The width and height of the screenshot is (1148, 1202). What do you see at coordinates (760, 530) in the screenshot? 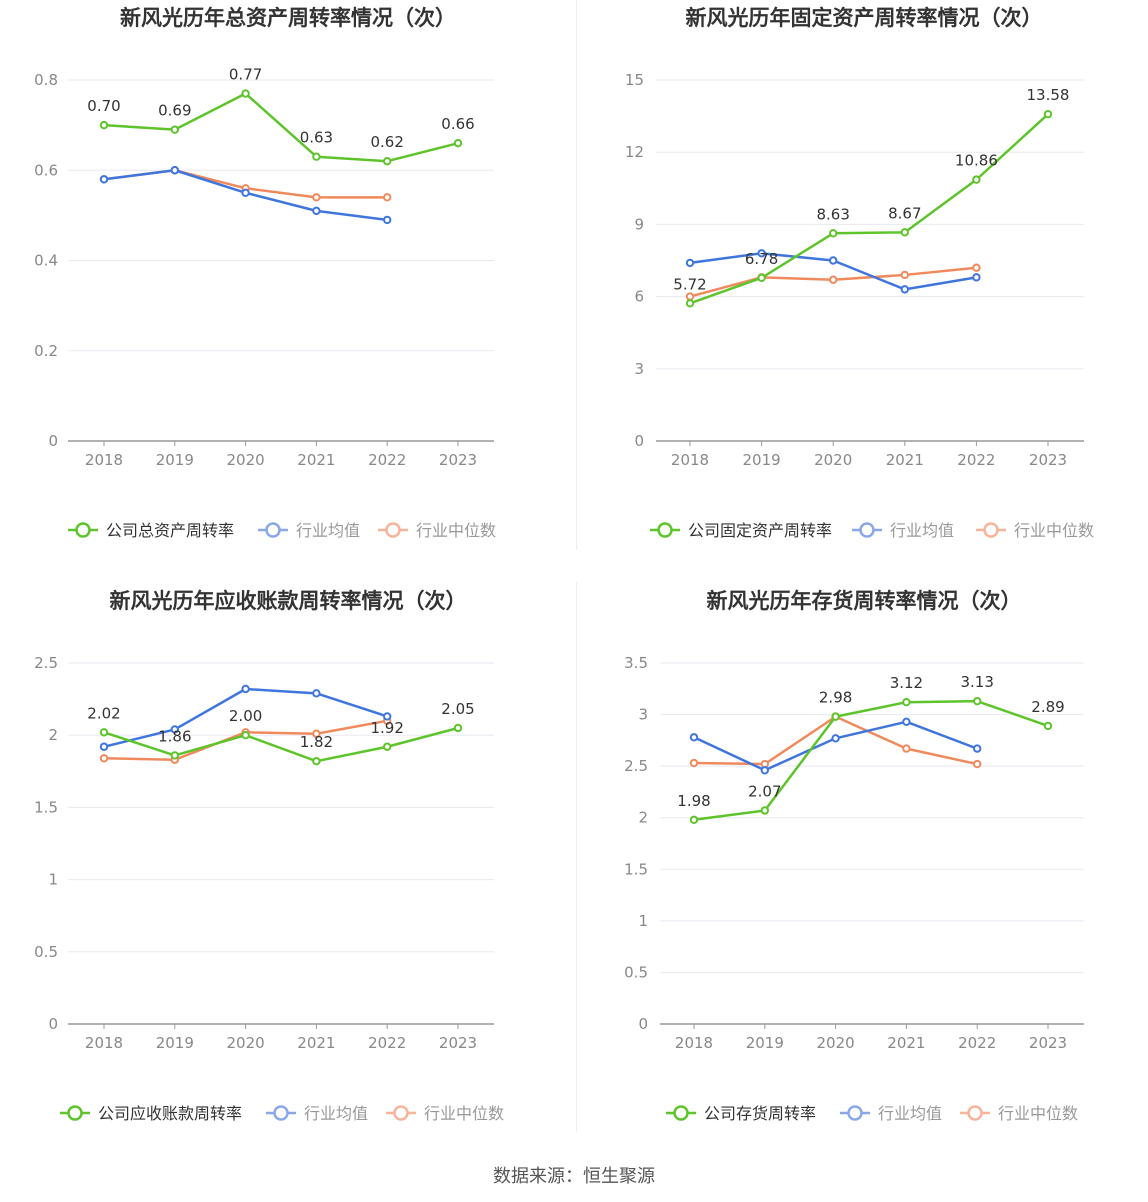
I see `company-legend-label: 公司固定资产周转率` at bounding box center [760, 530].